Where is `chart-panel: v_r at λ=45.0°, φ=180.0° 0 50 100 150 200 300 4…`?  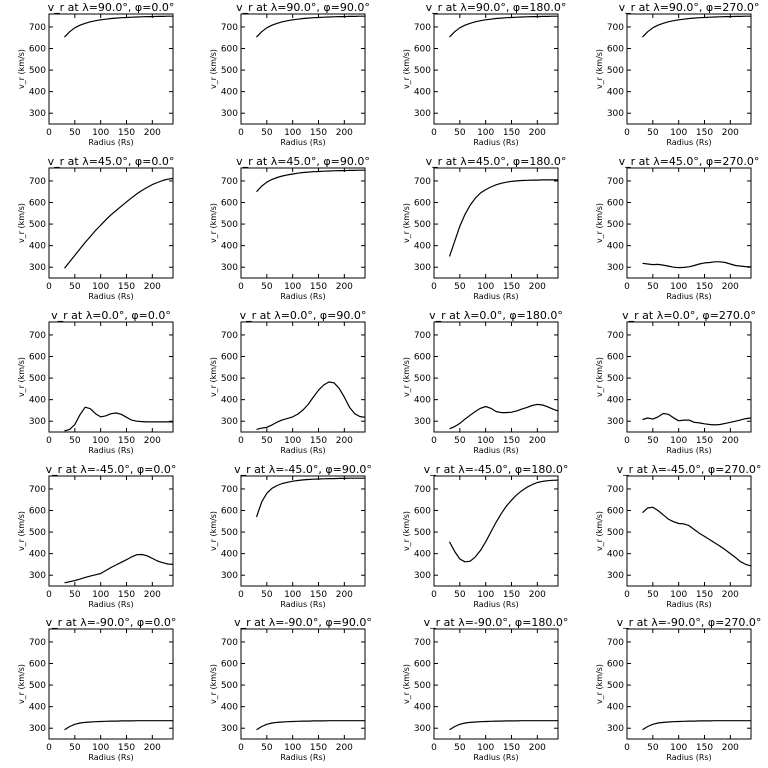
chart-panel: v_r at λ=45.0°, φ=180.0° 0 50 100 150 200 300 4… is located at coordinates (484, 228).